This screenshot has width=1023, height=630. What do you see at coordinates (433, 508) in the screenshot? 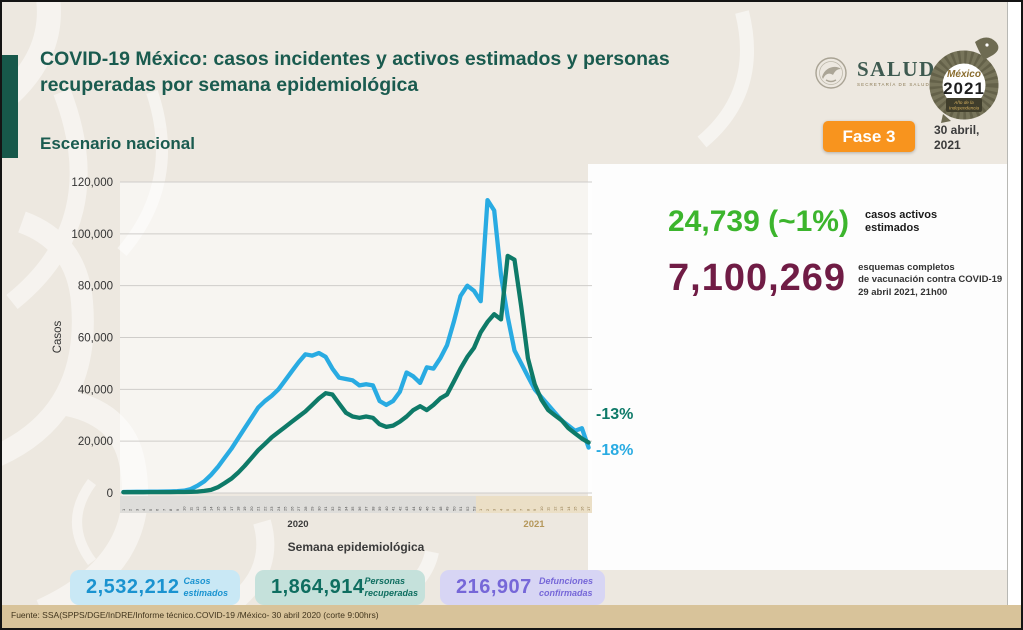
I see `svg-text: 47` at bounding box center [433, 508].